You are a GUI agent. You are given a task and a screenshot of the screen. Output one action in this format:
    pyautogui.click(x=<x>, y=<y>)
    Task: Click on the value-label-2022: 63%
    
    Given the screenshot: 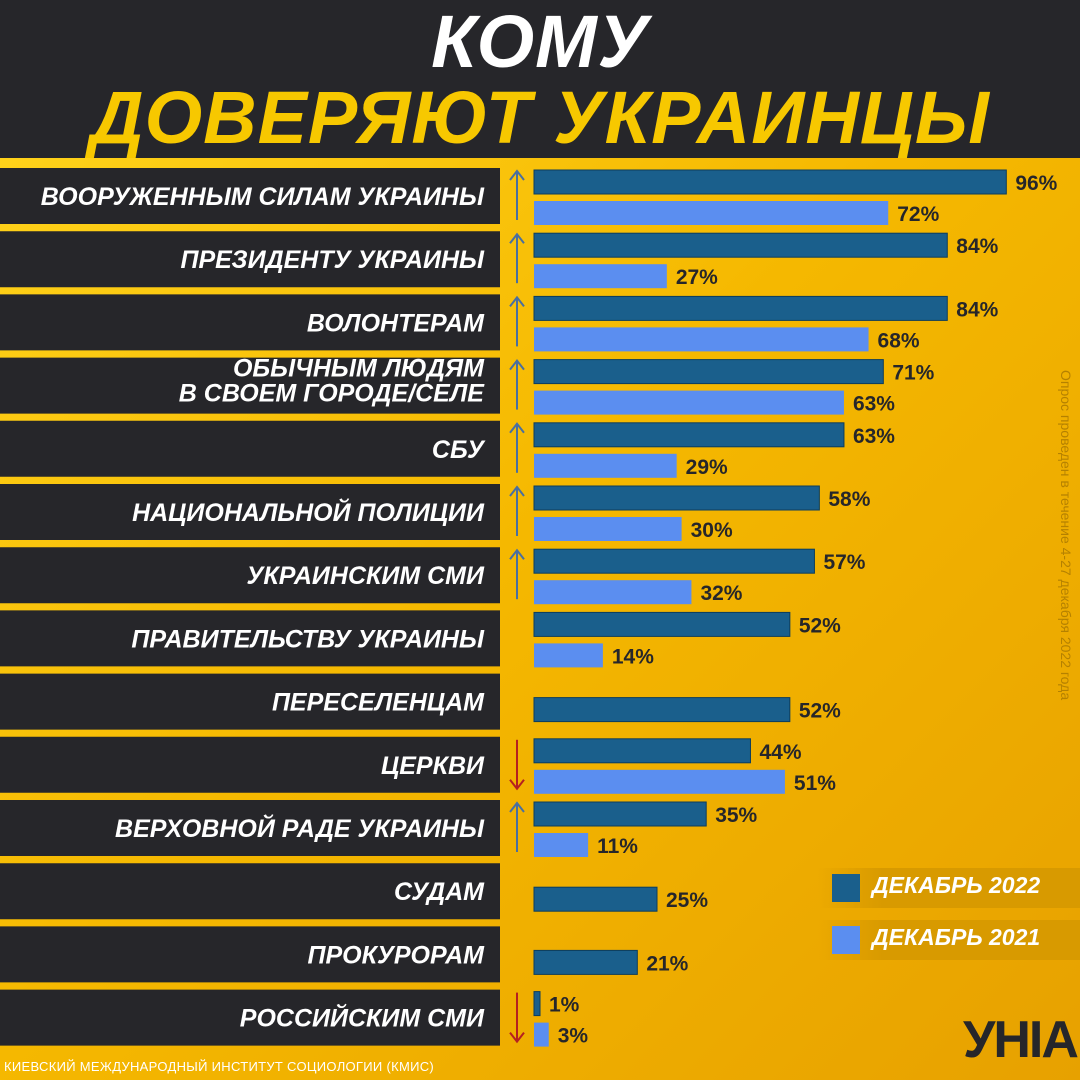 What is the action you would take?
    pyautogui.click(x=874, y=436)
    